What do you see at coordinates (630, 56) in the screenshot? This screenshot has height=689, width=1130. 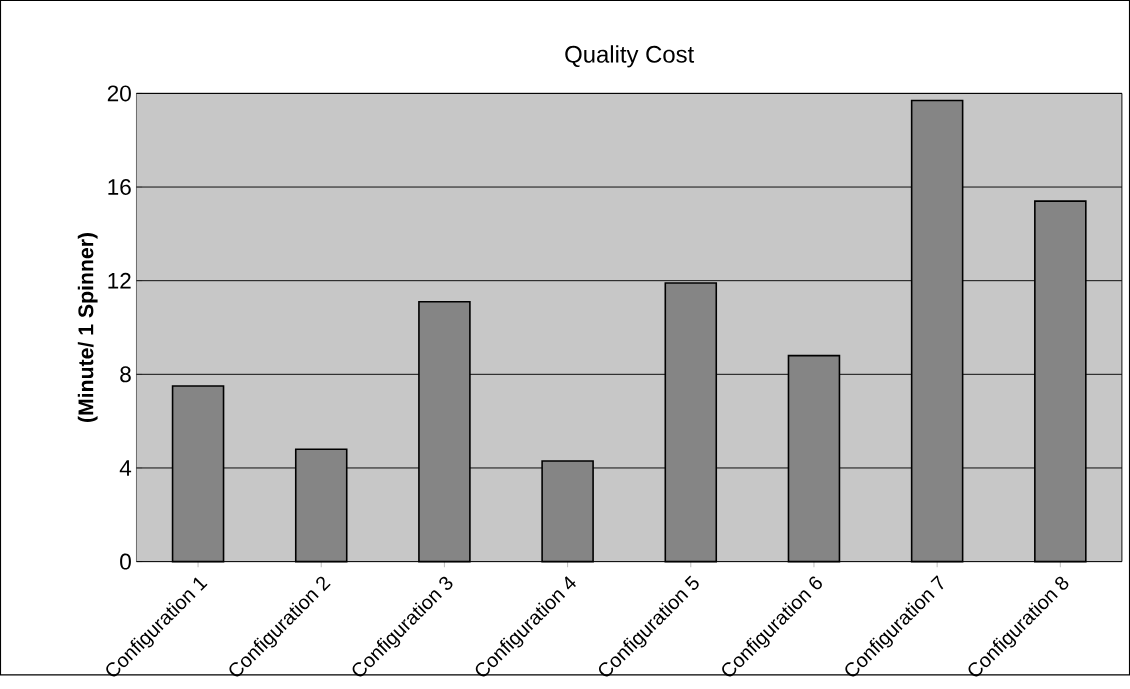 I see `chart-title: Quality Cost` at bounding box center [630, 56].